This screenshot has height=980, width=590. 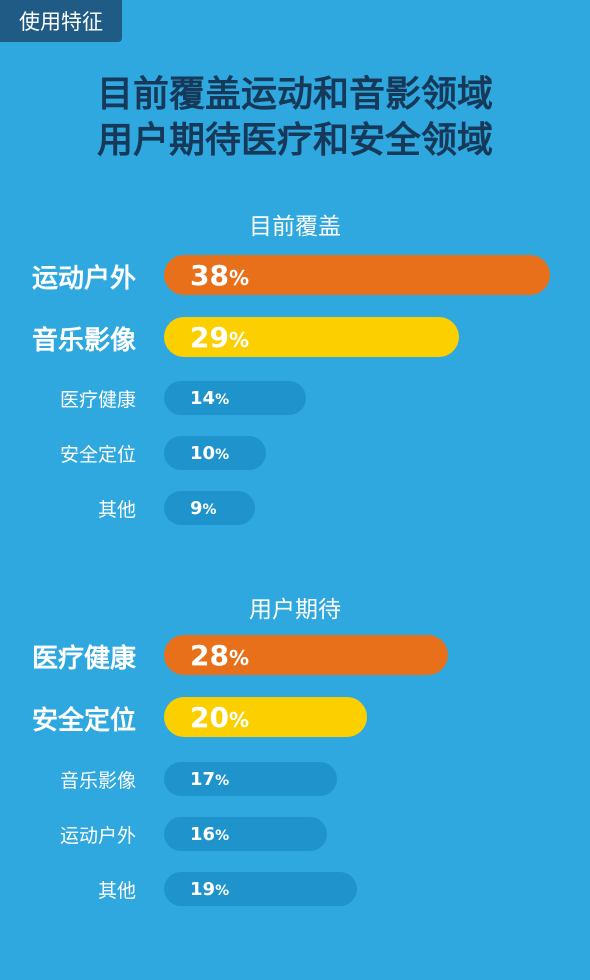 I want to click on data-label: 10%, so click(x=209, y=453).